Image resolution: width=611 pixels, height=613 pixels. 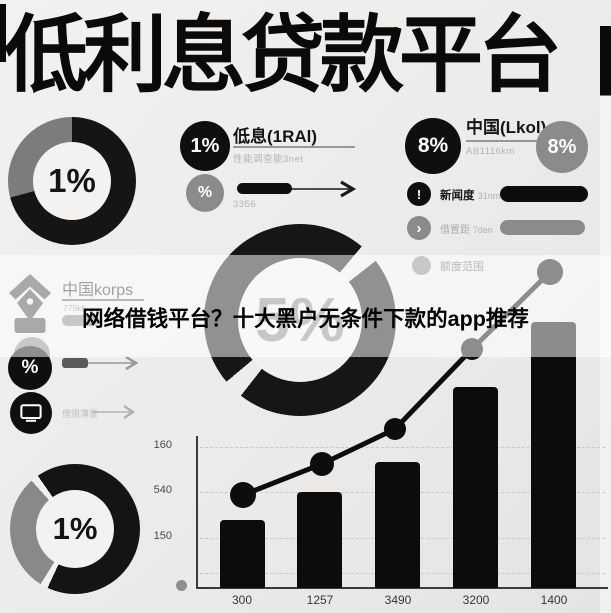 What do you see at coordinates (268, 159) in the screenshot?
I see `low-interest-subtext: 性能调查能3net` at bounding box center [268, 159].